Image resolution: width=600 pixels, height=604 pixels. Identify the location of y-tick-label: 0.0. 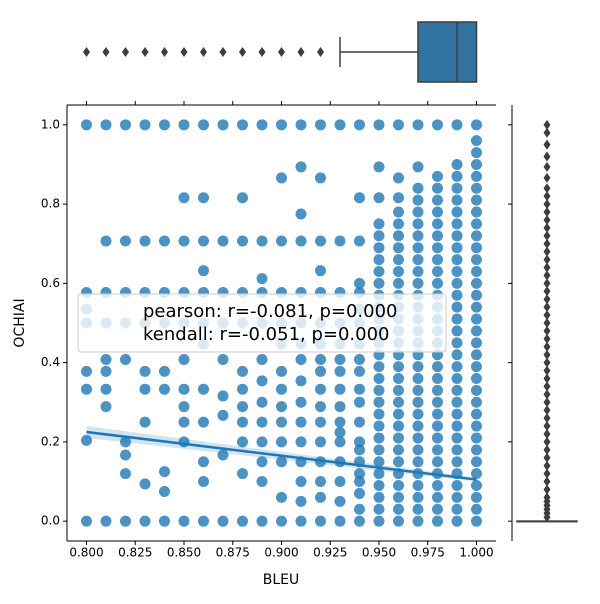
(50, 521).